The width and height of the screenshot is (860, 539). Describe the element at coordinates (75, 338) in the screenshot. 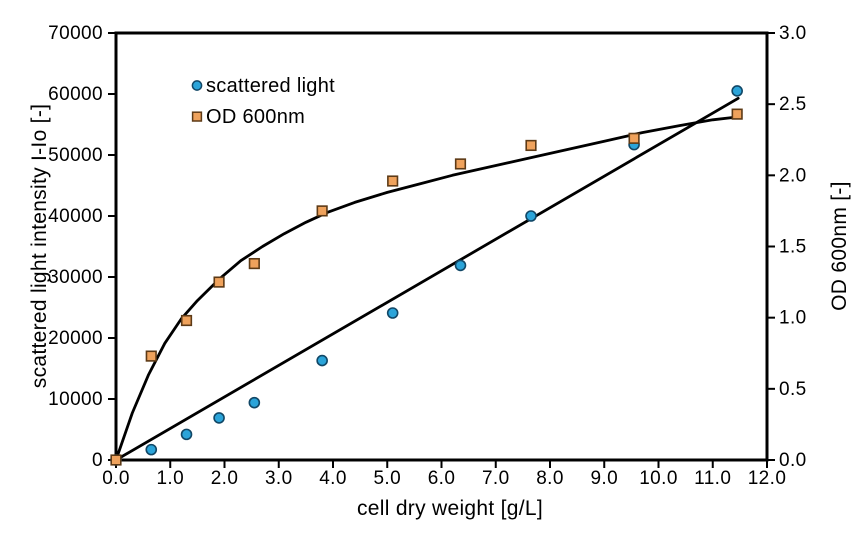

I see `y-left-tick-label: 20000` at that location.